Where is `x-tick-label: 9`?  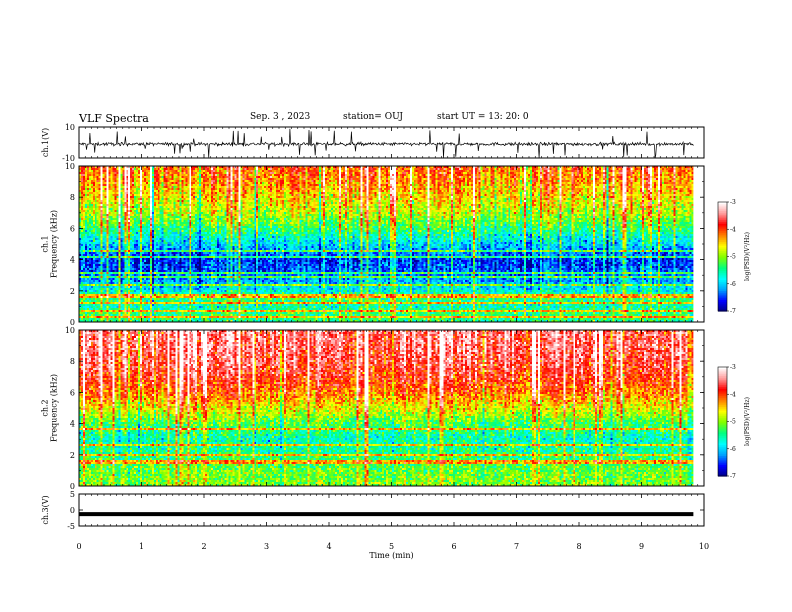
x-tick-label: 9 is located at coordinates (641, 546).